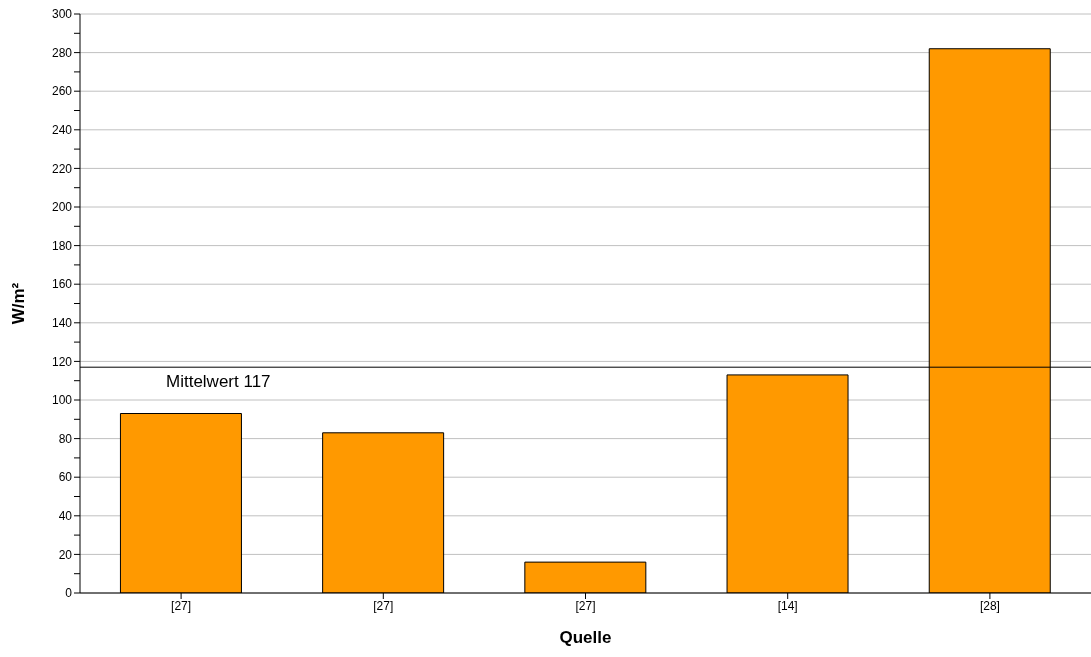 Image resolution: width=1091 pixels, height=657 pixels. Describe the element at coordinates (62, 130) in the screenshot. I see `y-tick-label: 240` at that location.